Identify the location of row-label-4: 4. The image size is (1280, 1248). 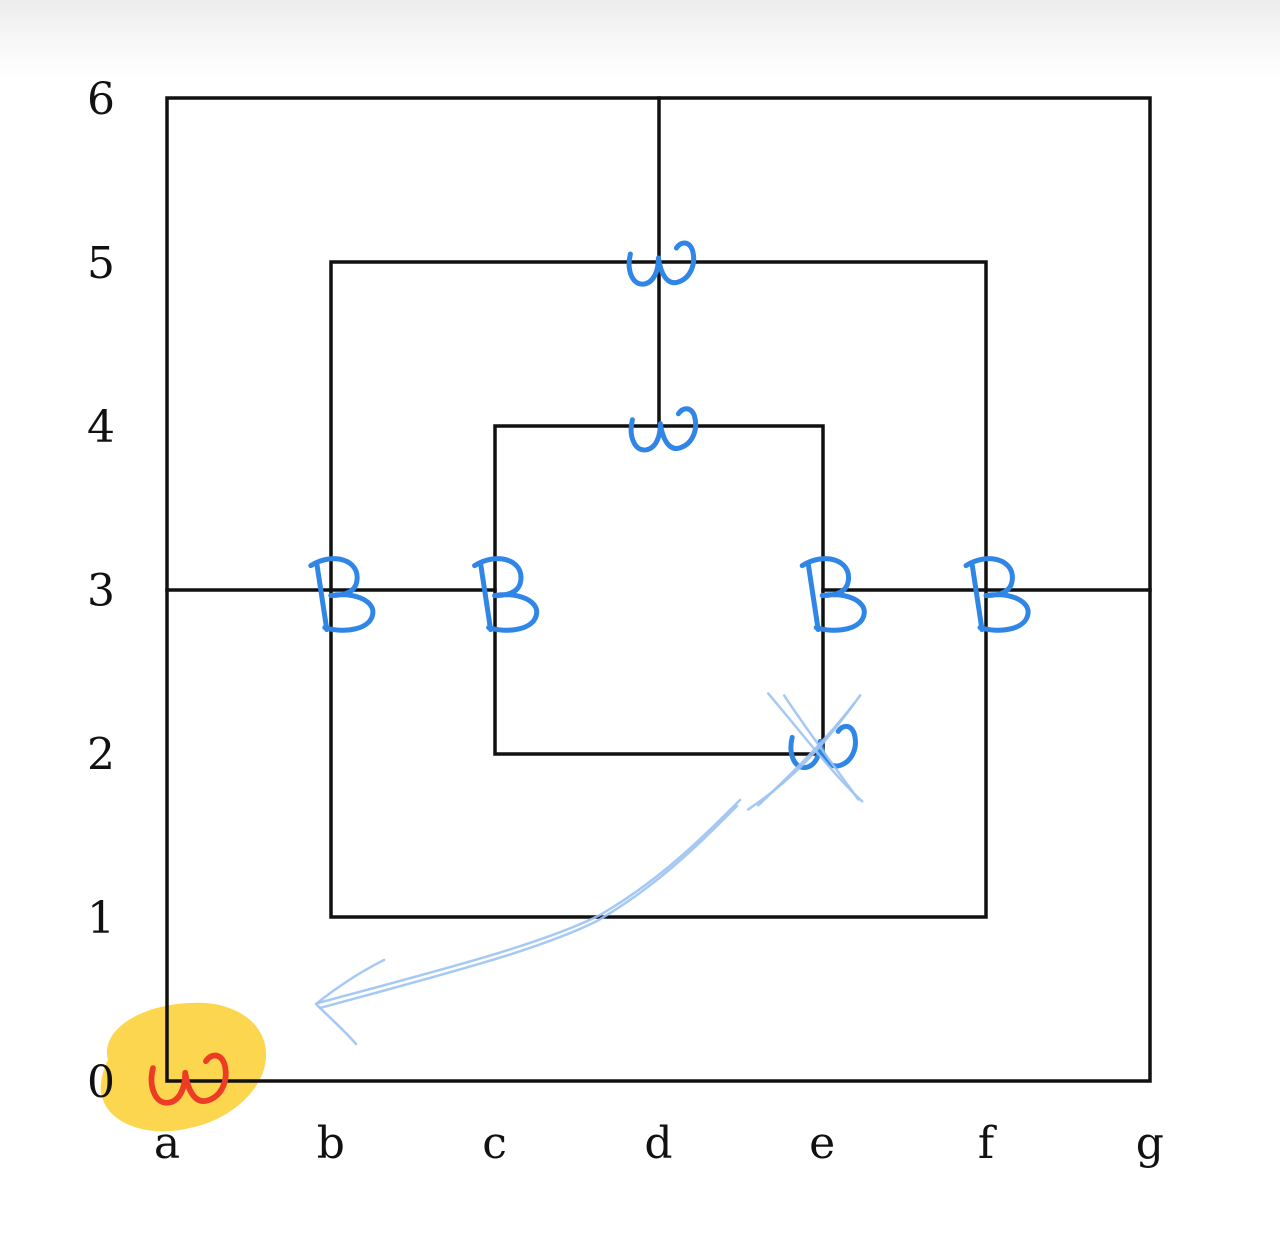
(101, 427).